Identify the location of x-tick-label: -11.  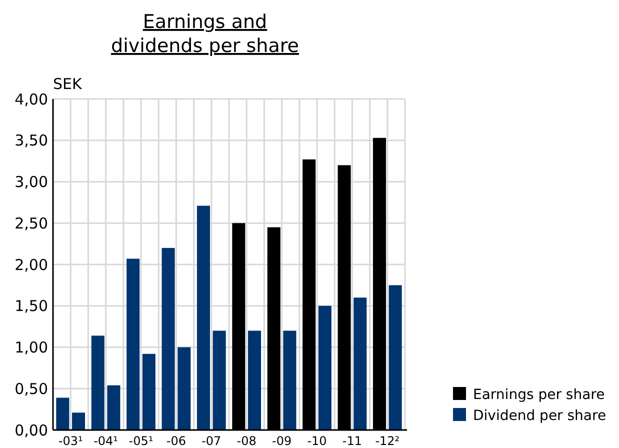
(352, 441).